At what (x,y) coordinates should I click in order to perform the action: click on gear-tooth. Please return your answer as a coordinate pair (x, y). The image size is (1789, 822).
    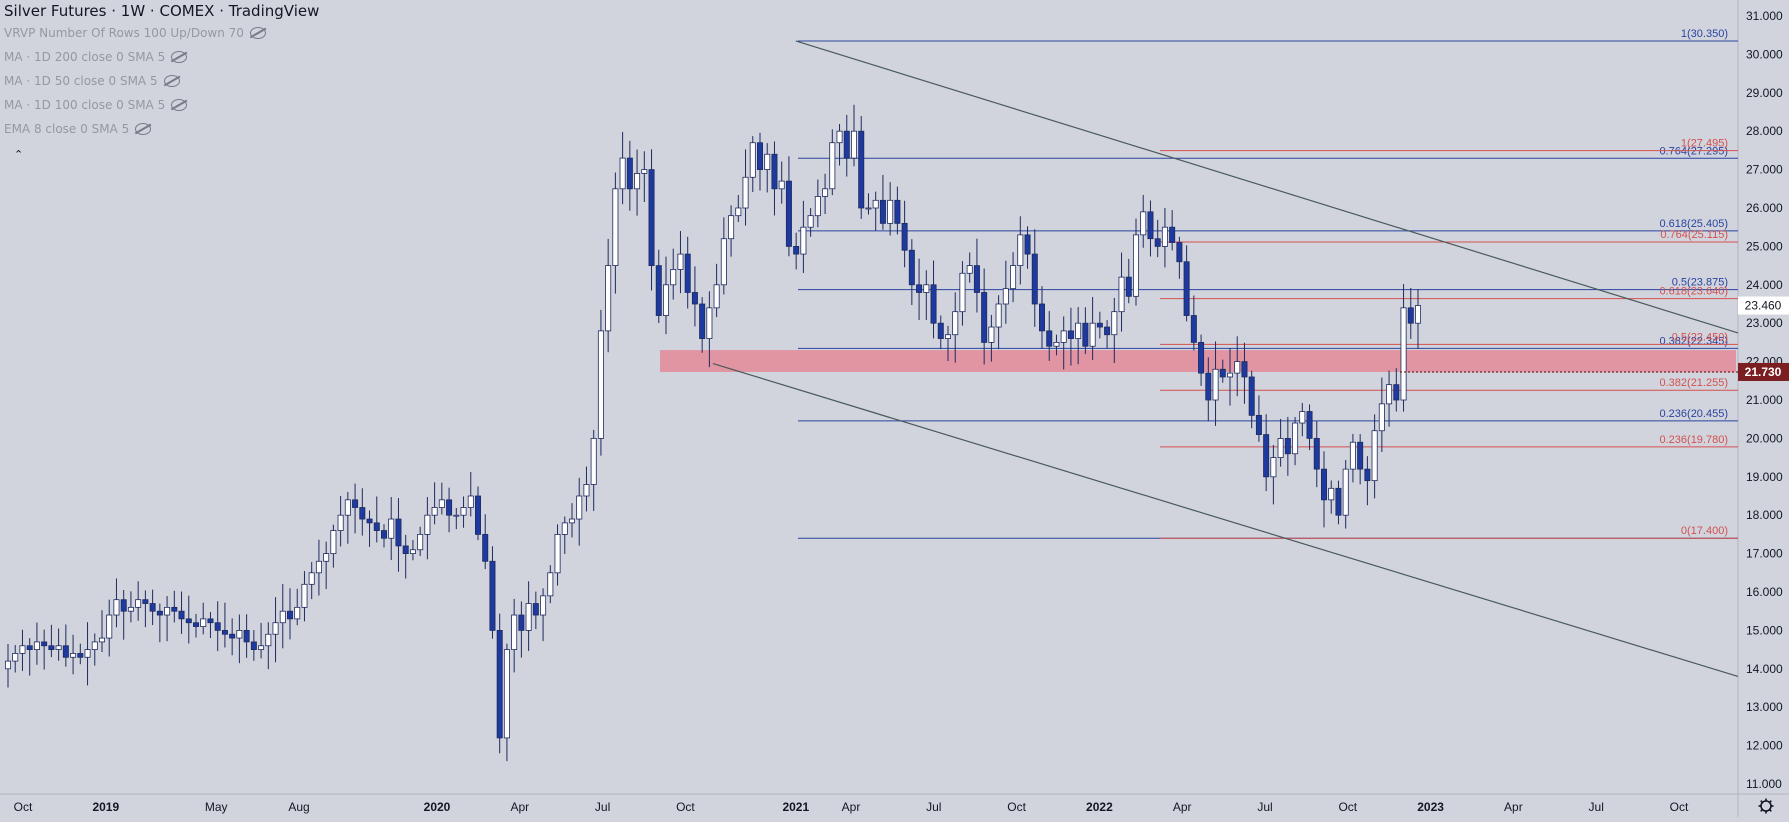
    Looking at the image, I should click on (1762, 802).